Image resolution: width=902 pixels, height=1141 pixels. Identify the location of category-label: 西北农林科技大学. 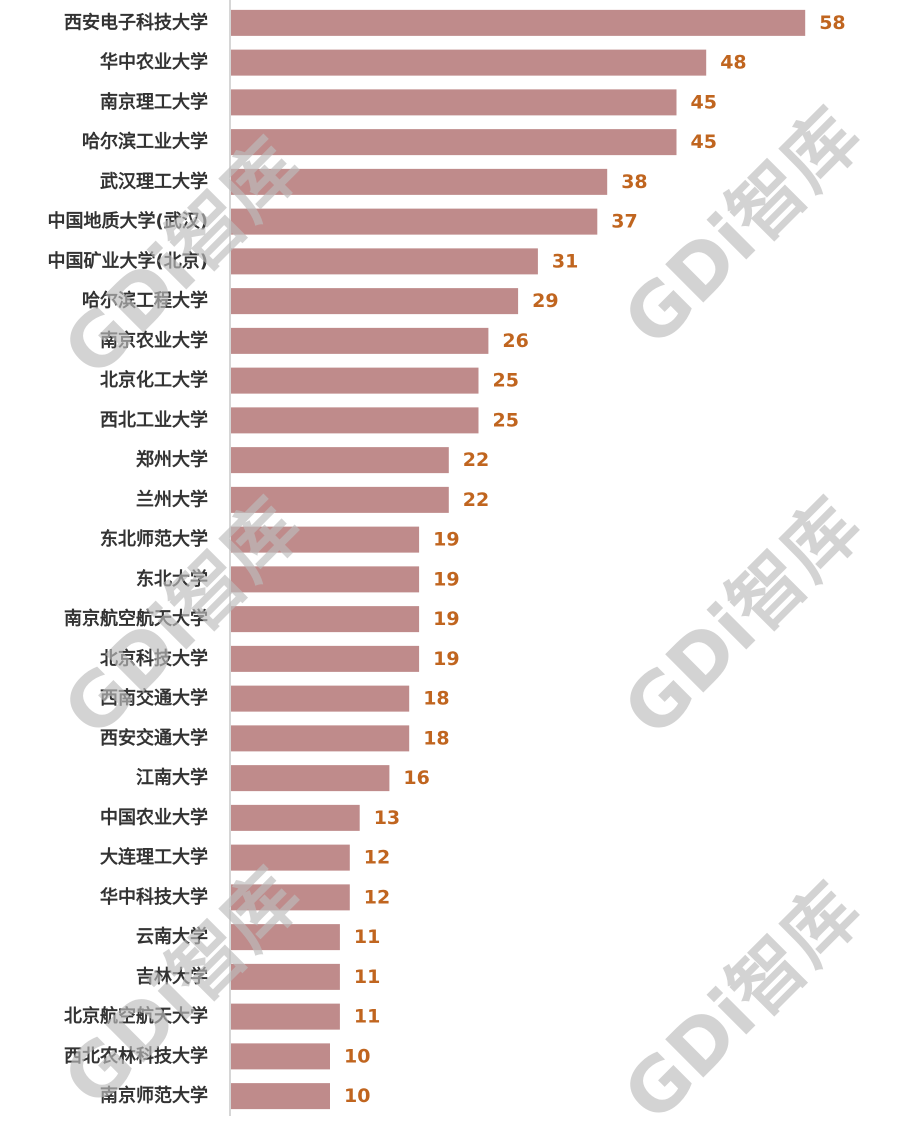
(136, 1056).